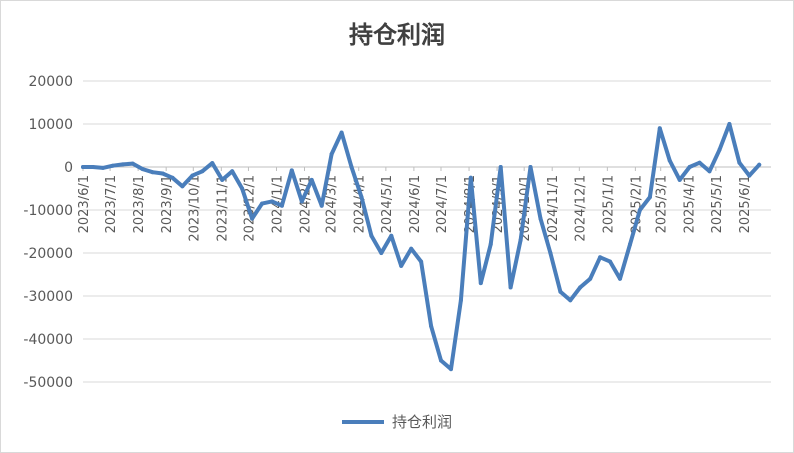 The image size is (794, 453). Describe the element at coordinates (717, 204) in the screenshot. I see `x-tick-label: 2025/5/1` at that location.